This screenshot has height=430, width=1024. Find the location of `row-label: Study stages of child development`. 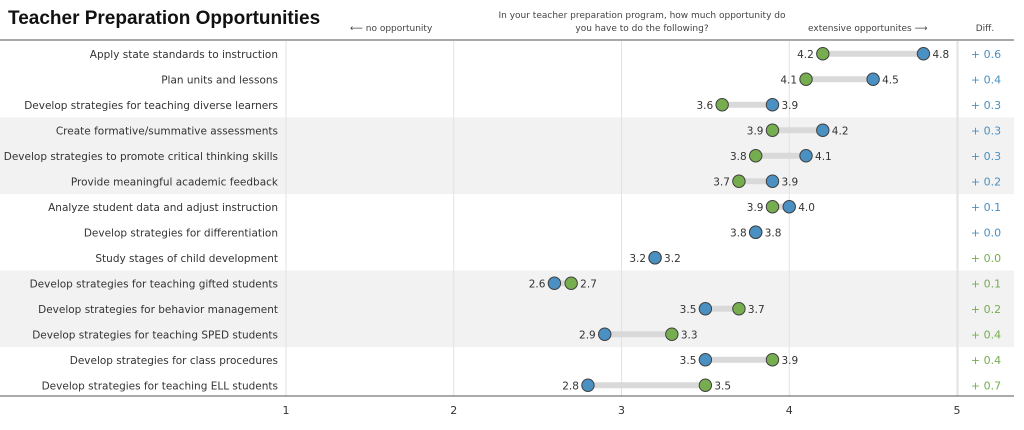

row-label: Study stages of child development is located at coordinates (186, 259).